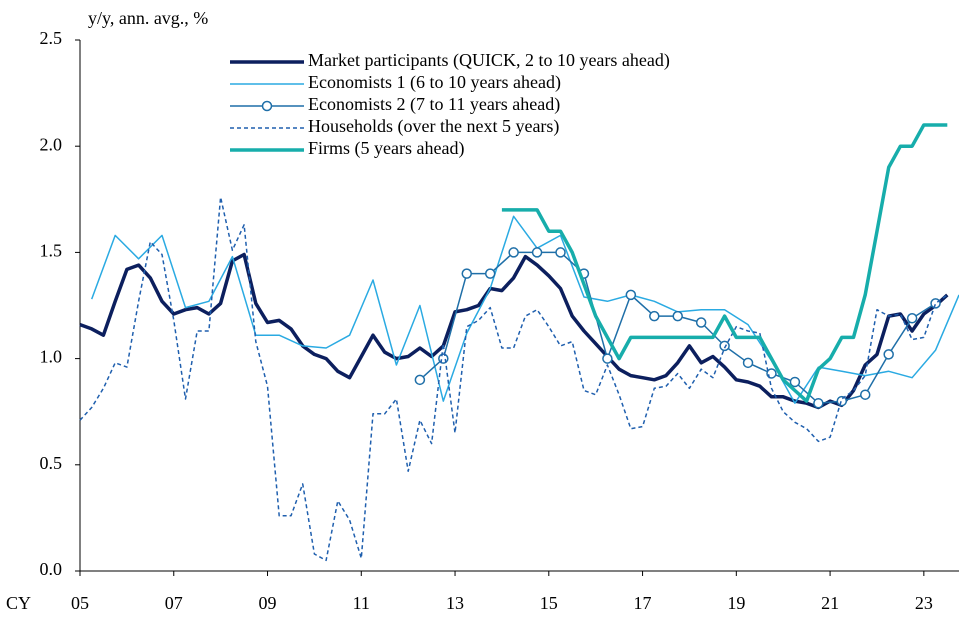  What do you see at coordinates (386, 148) in the screenshot?
I see `legend-label: Firms (5 years ahead)` at bounding box center [386, 148].